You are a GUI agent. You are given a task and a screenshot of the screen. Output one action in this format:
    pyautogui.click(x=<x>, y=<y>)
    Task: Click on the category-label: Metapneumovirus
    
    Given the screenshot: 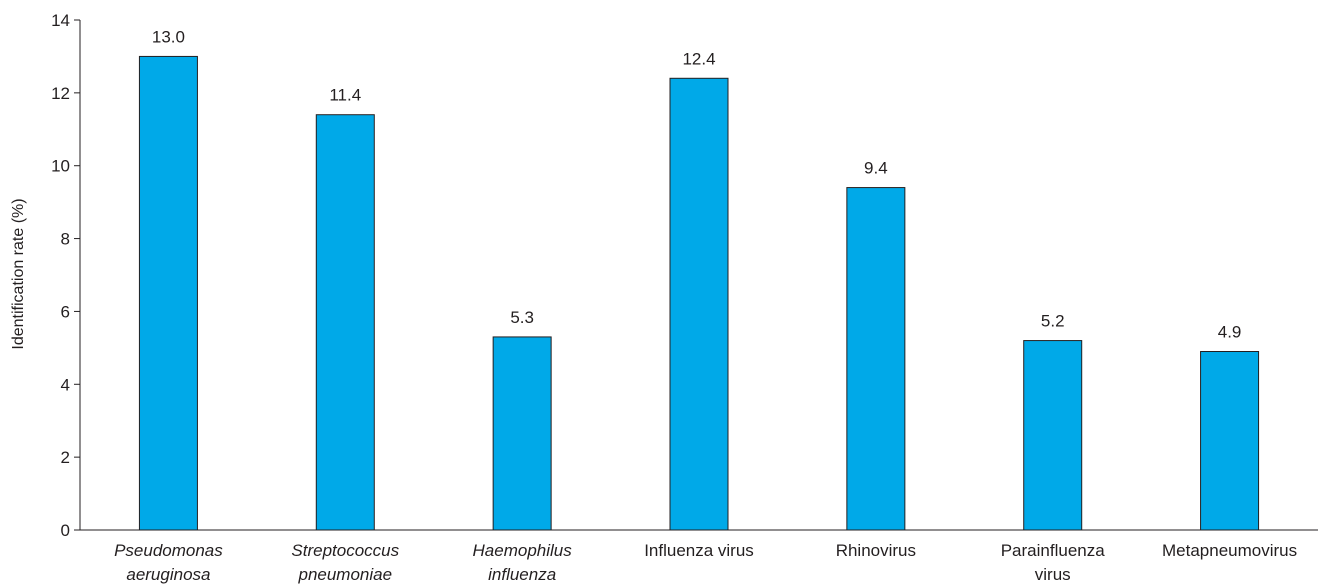 What is the action you would take?
    pyautogui.click(x=1229, y=550)
    